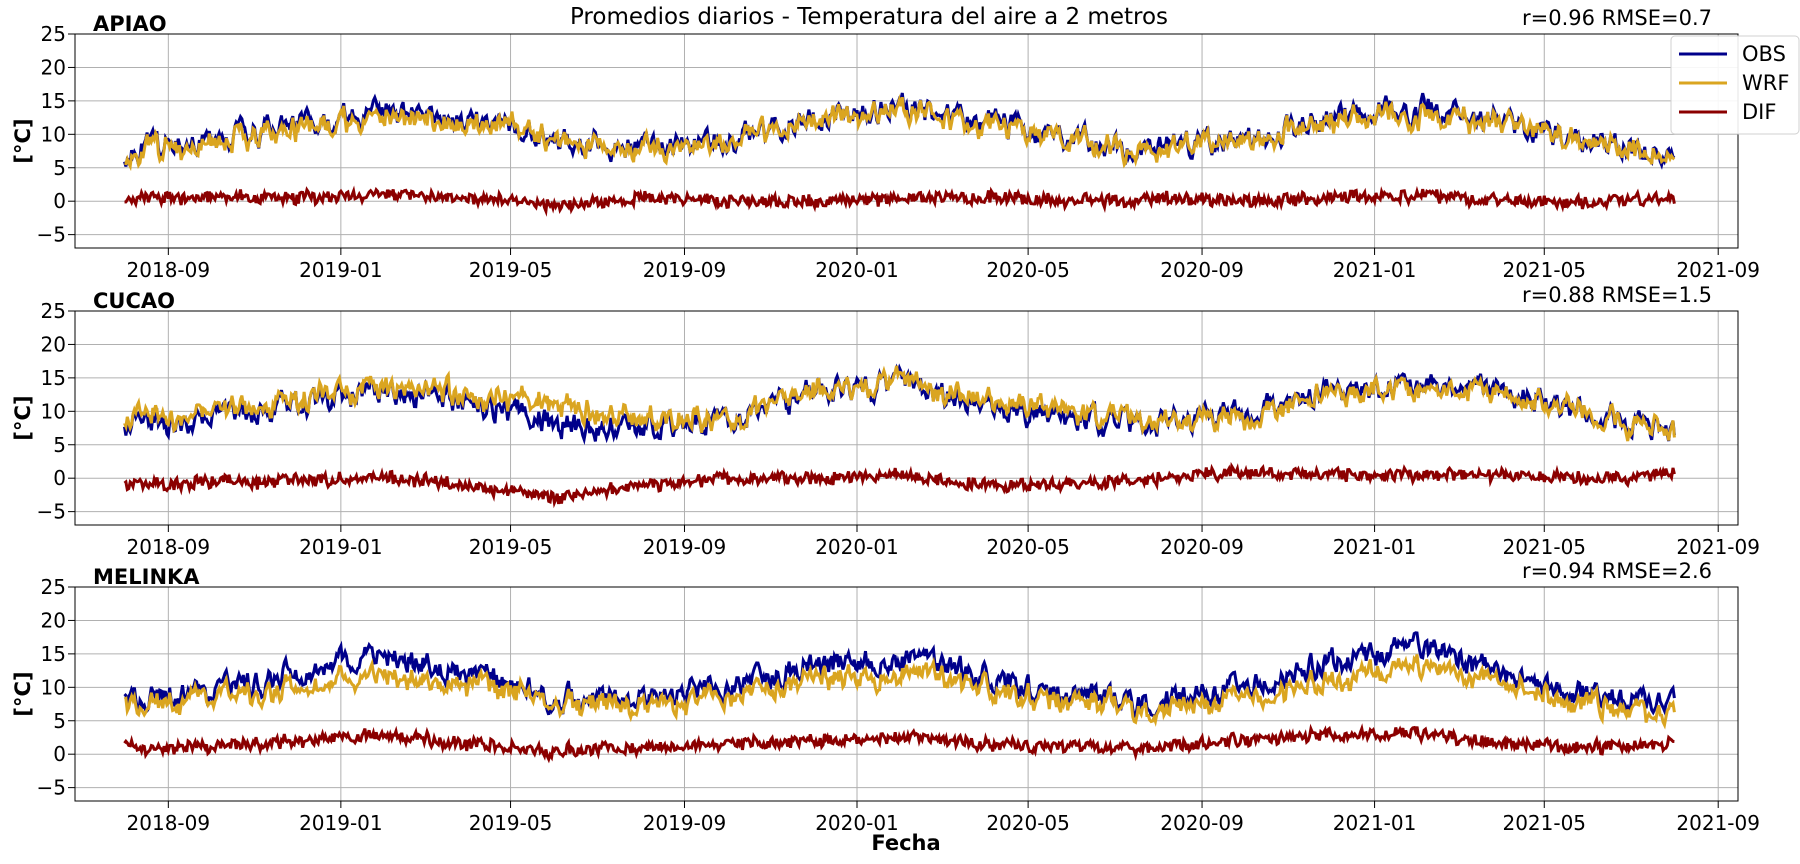 The height and width of the screenshot is (864, 1800). What do you see at coordinates (905, 843) in the screenshot?
I see `x-axis-label: Fecha` at bounding box center [905, 843].